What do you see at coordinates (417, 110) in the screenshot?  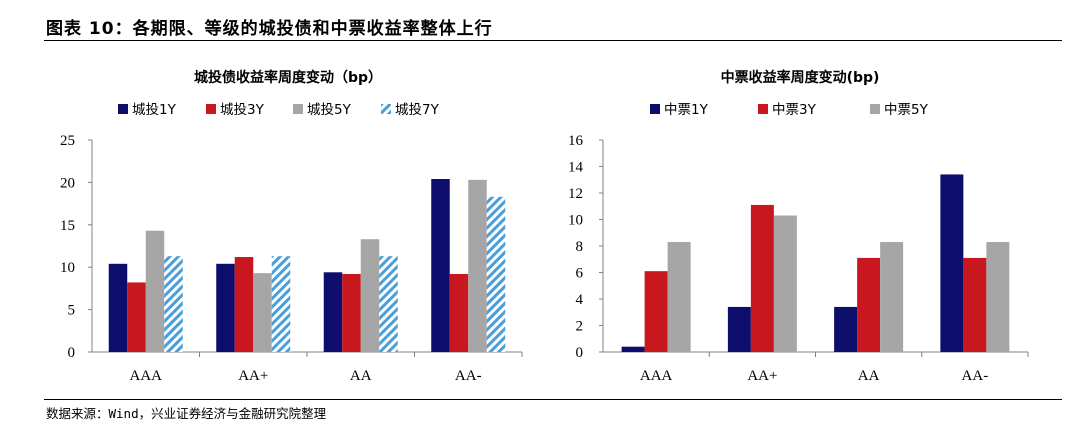 I see `legend-label: 城投7Y` at bounding box center [417, 110].